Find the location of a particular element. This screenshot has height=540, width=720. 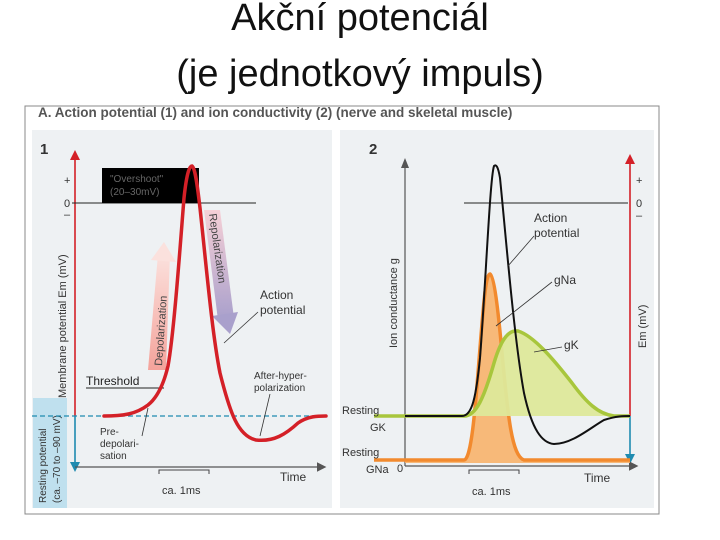

panel1-scale-label: ca. 1ms is located at coordinates (181, 491).